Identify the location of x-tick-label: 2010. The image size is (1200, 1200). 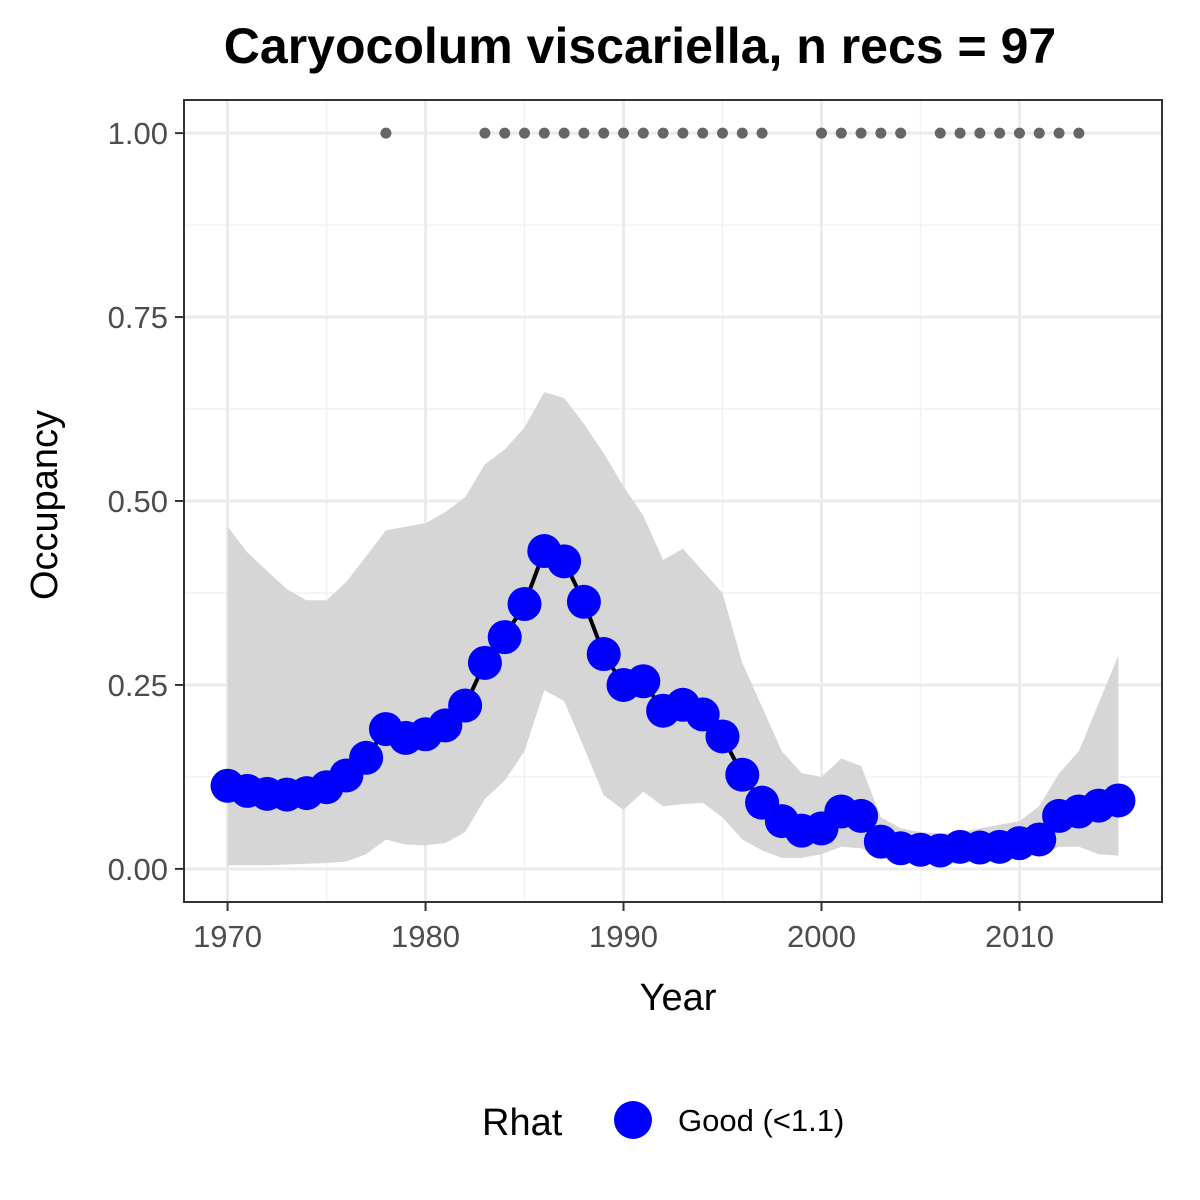
(1019, 936).